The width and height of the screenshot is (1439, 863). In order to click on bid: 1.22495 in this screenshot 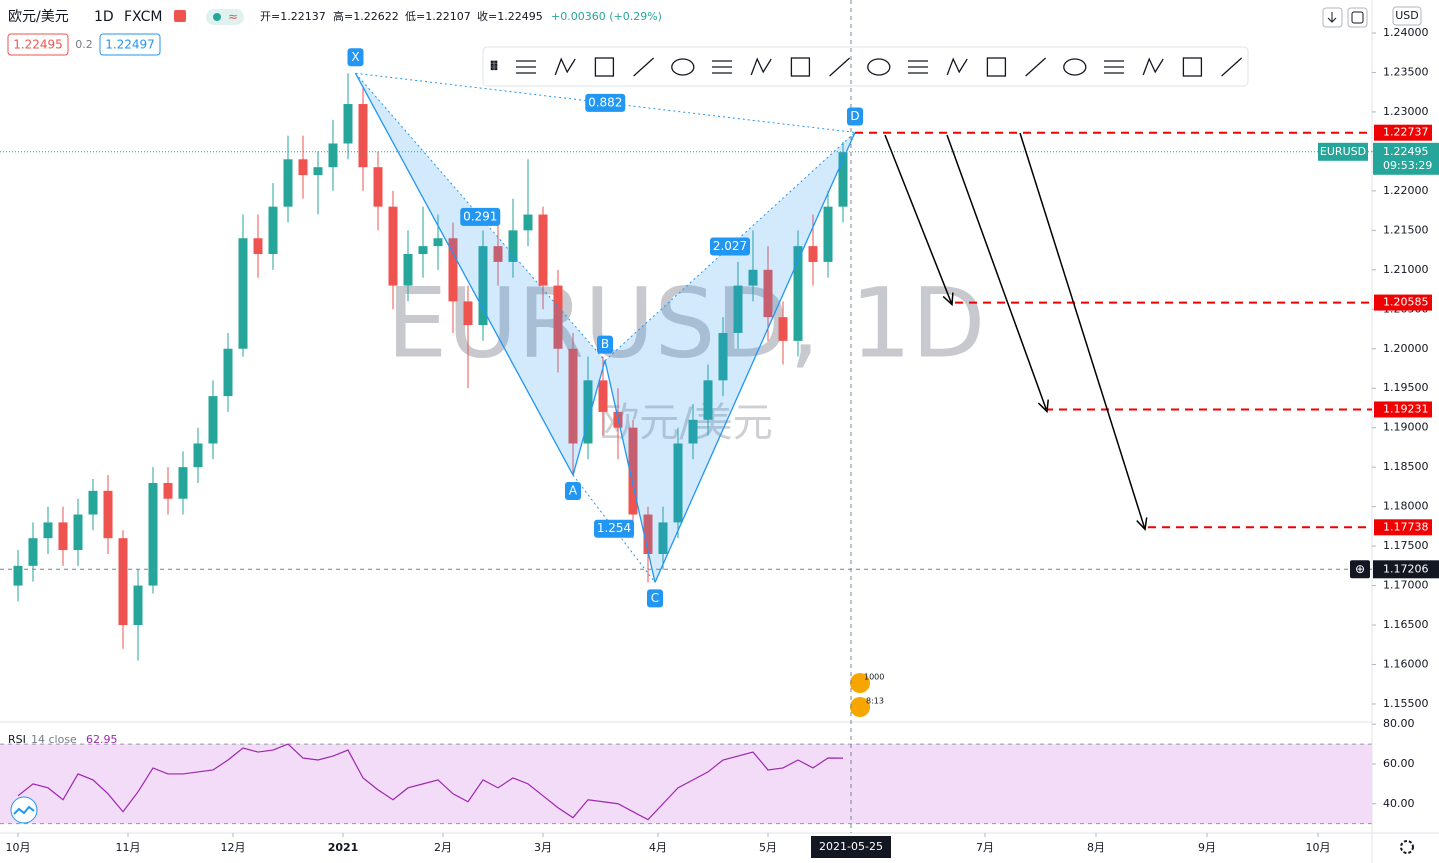, I will do `click(38, 45)`.